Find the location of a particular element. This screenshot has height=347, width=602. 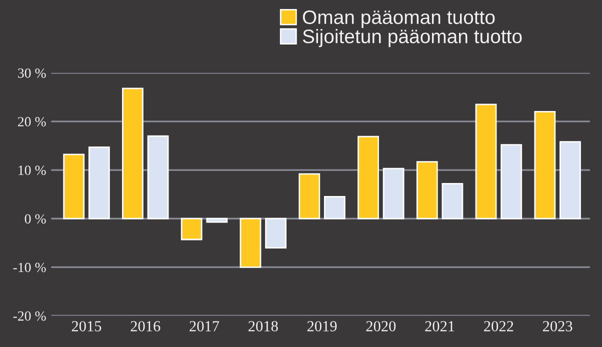

y-tick-label: 20 % is located at coordinates (32, 121).